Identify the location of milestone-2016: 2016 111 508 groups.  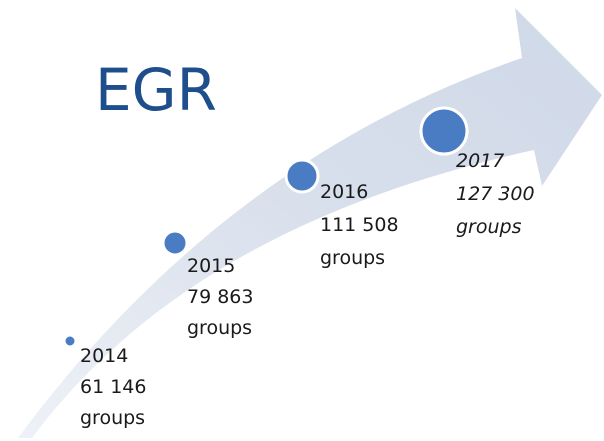
(359, 225).